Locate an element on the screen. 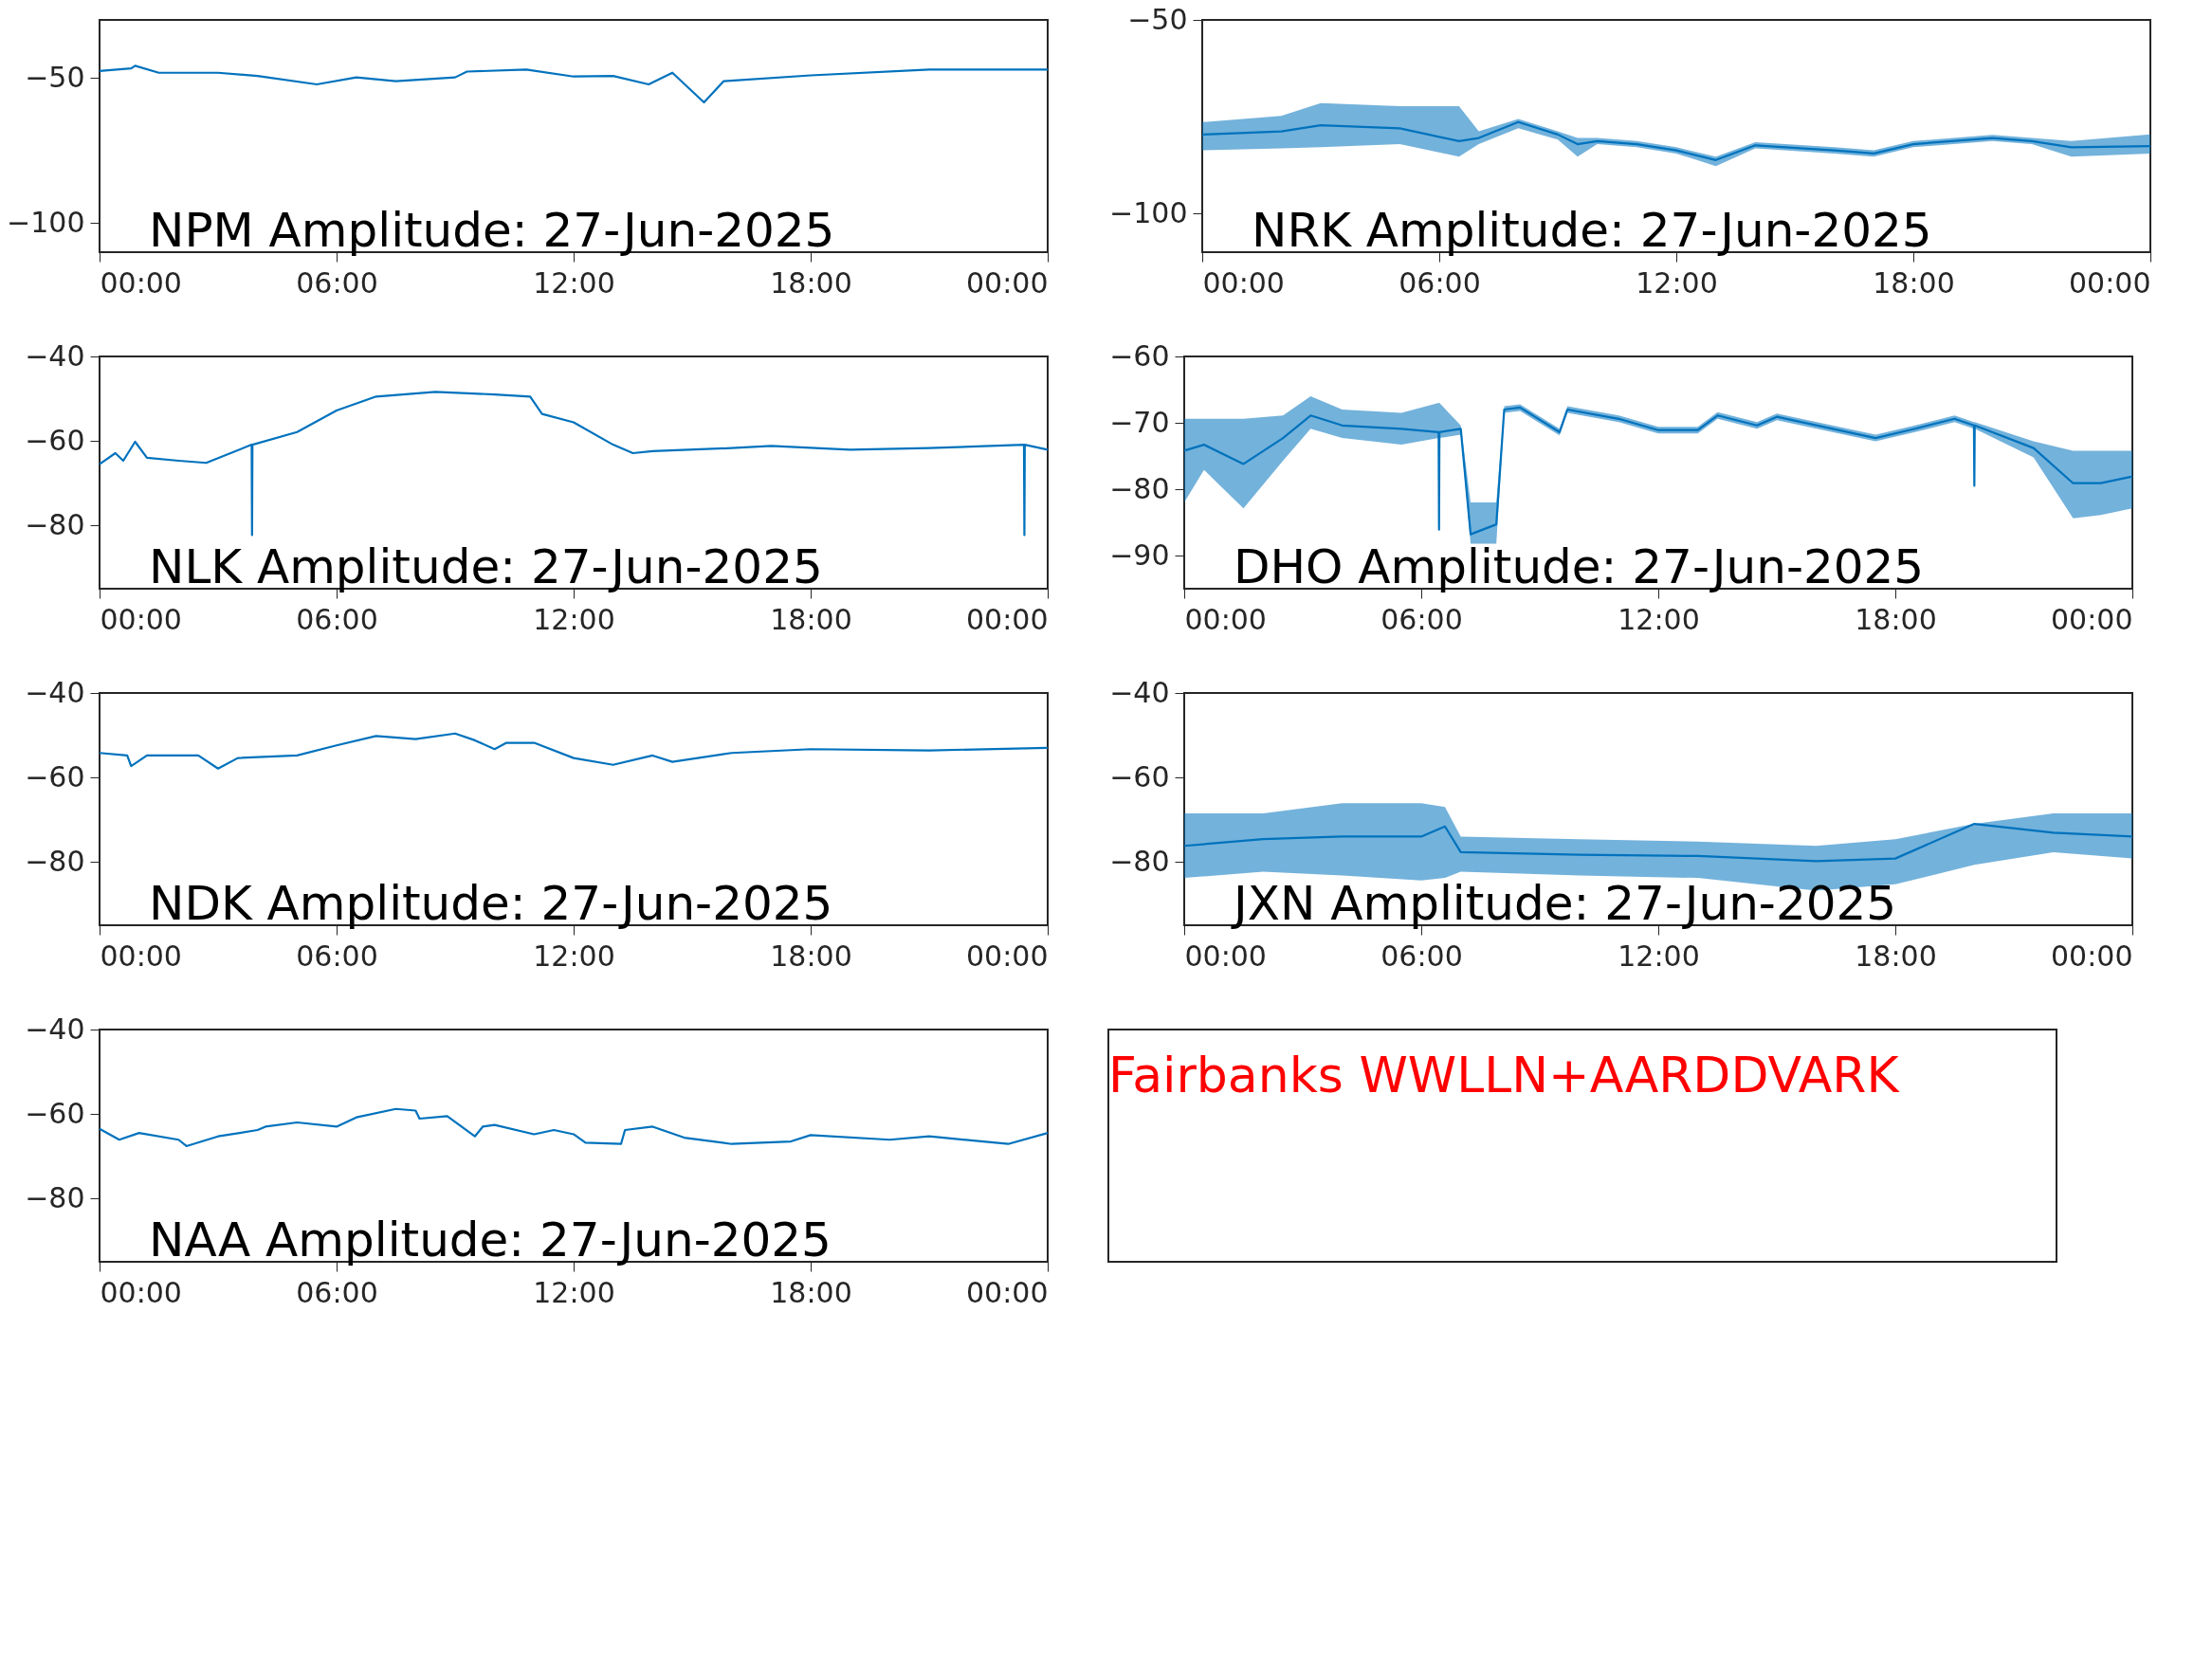 Image resolution: width=2212 pixels, height=1659 pixels. text: NPM Amplitude: 27-Jun-2025 is located at coordinates (492, 230).